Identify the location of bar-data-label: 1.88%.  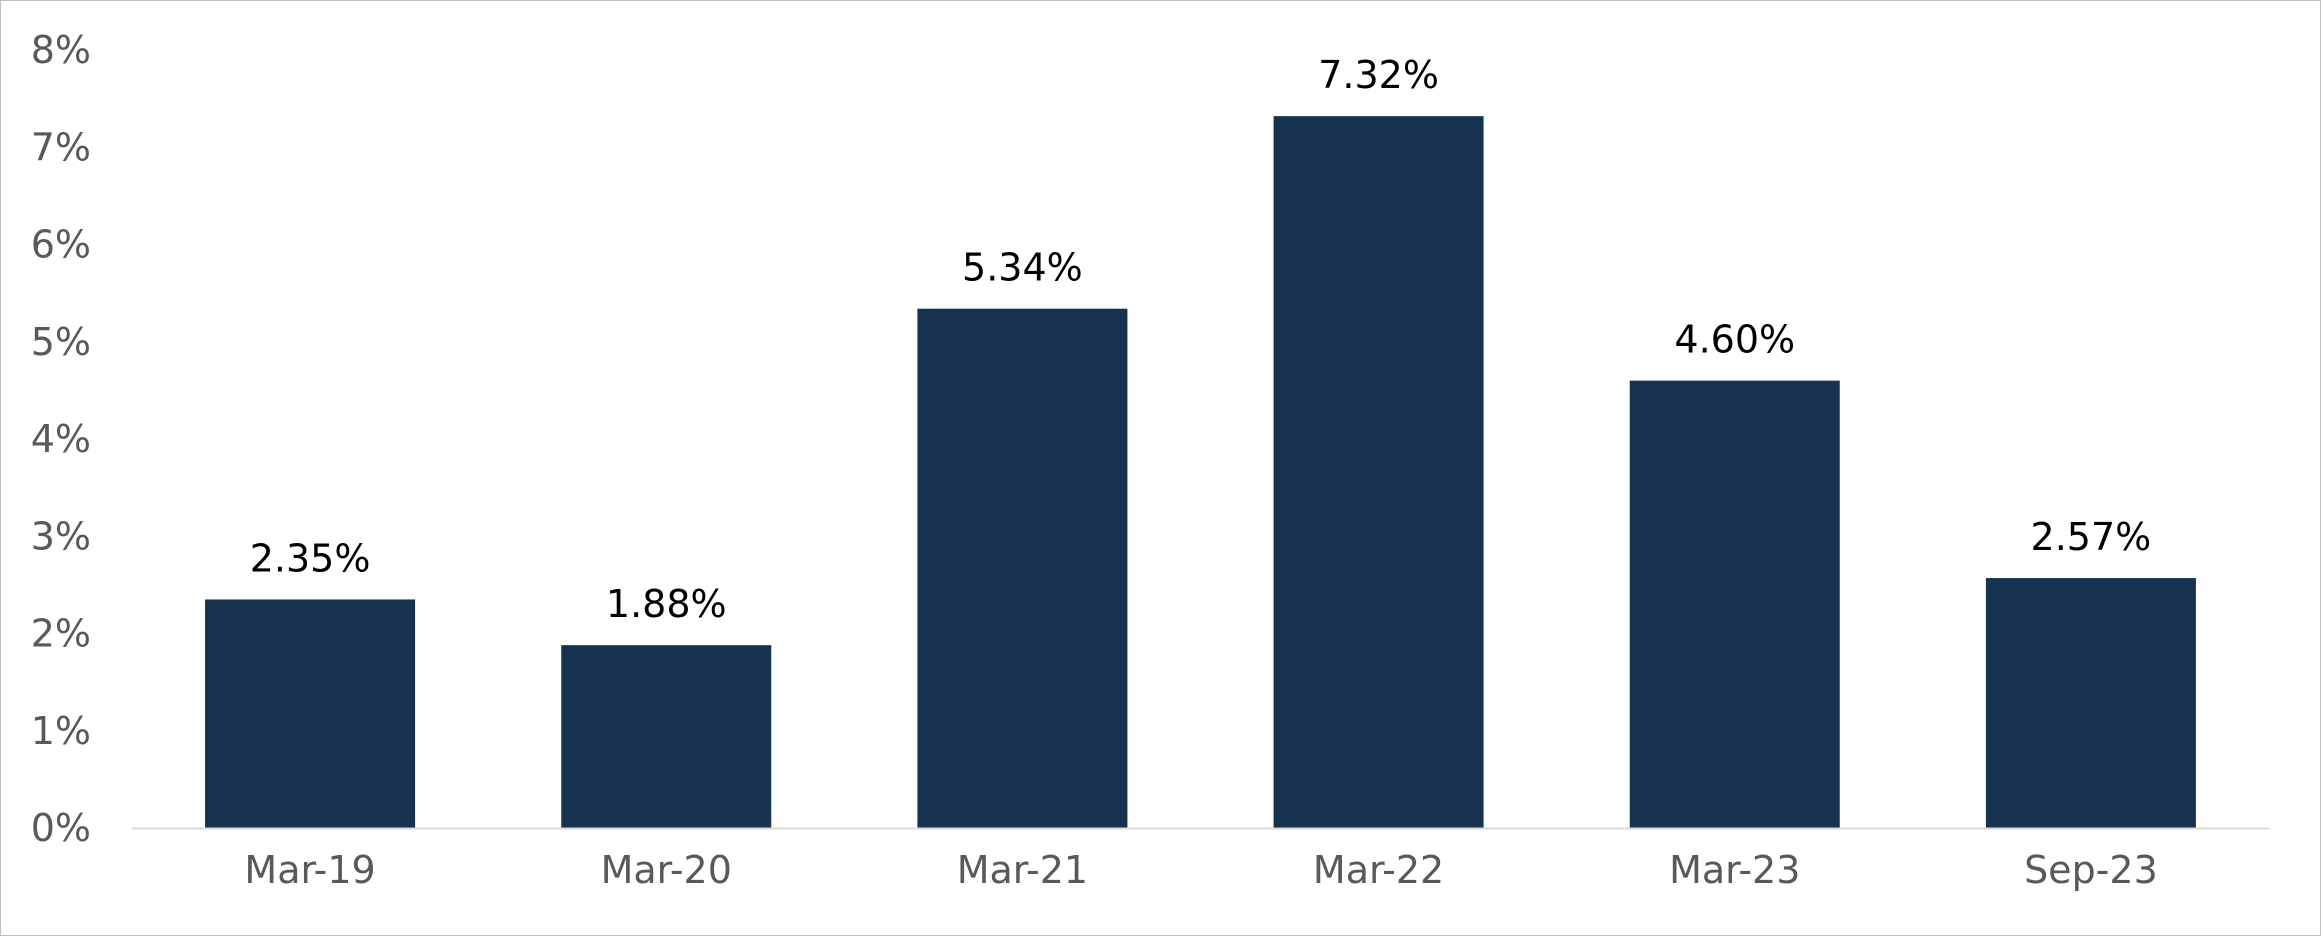
(666, 604).